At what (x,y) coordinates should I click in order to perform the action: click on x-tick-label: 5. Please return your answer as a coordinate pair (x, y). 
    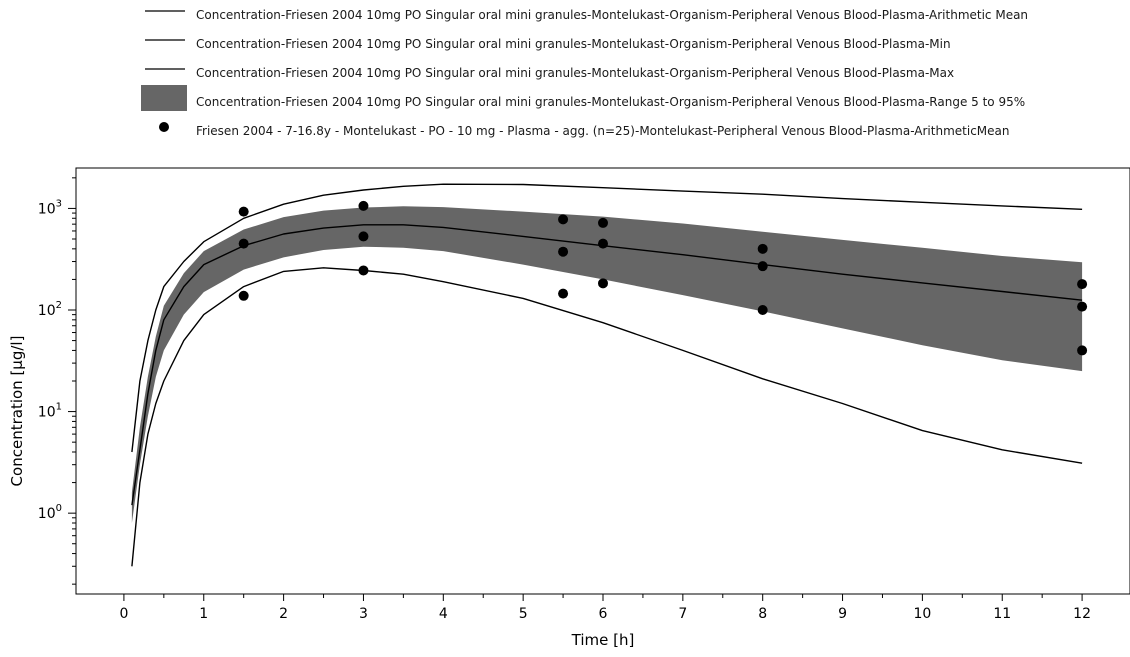
    Looking at the image, I should click on (523, 614).